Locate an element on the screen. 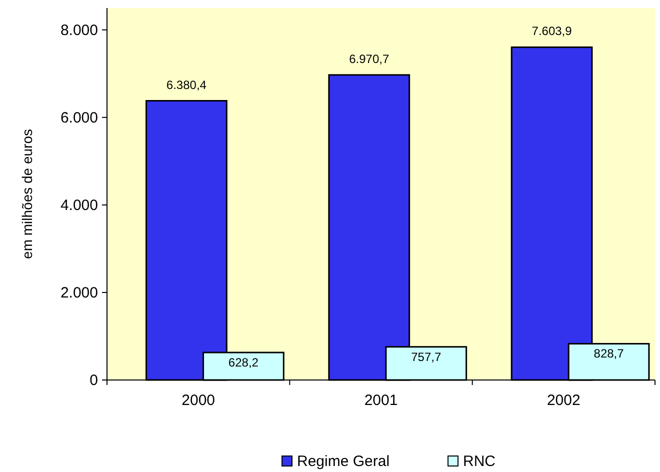  data-label: 628,2 is located at coordinates (243, 363).